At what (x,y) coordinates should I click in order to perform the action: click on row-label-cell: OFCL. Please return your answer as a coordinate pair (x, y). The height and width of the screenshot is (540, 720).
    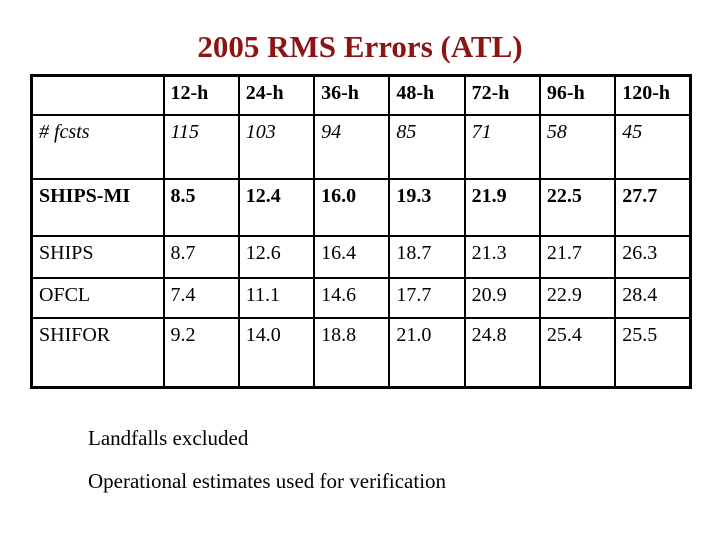
    Looking at the image, I should click on (97, 297).